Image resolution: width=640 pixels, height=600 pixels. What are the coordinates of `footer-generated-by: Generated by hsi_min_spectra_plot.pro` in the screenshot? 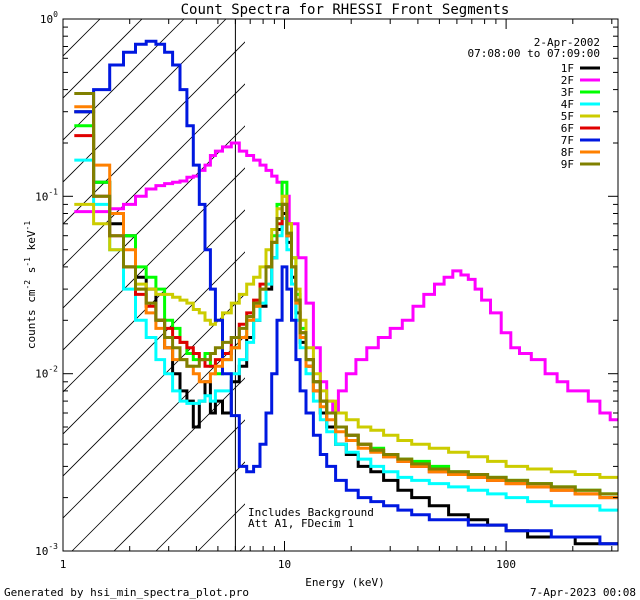 It's located at (126, 592).